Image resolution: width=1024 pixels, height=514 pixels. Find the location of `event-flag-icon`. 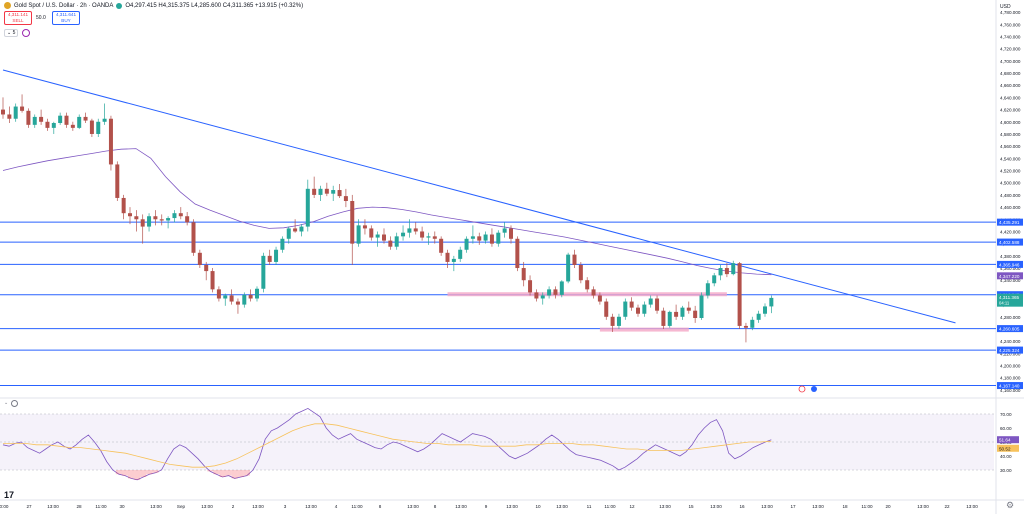

event-flag-icon is located at coordinates (802, 389).